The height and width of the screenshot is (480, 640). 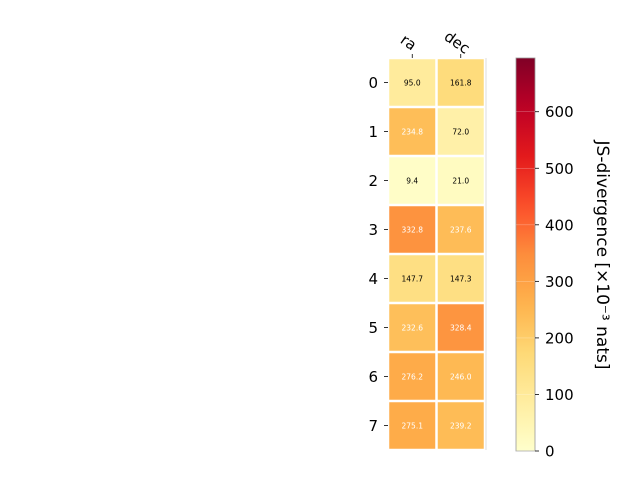 I want to click on y-axis-ticks: 0 1 2 3 4 5 6 7, so click(x=378, y=254).